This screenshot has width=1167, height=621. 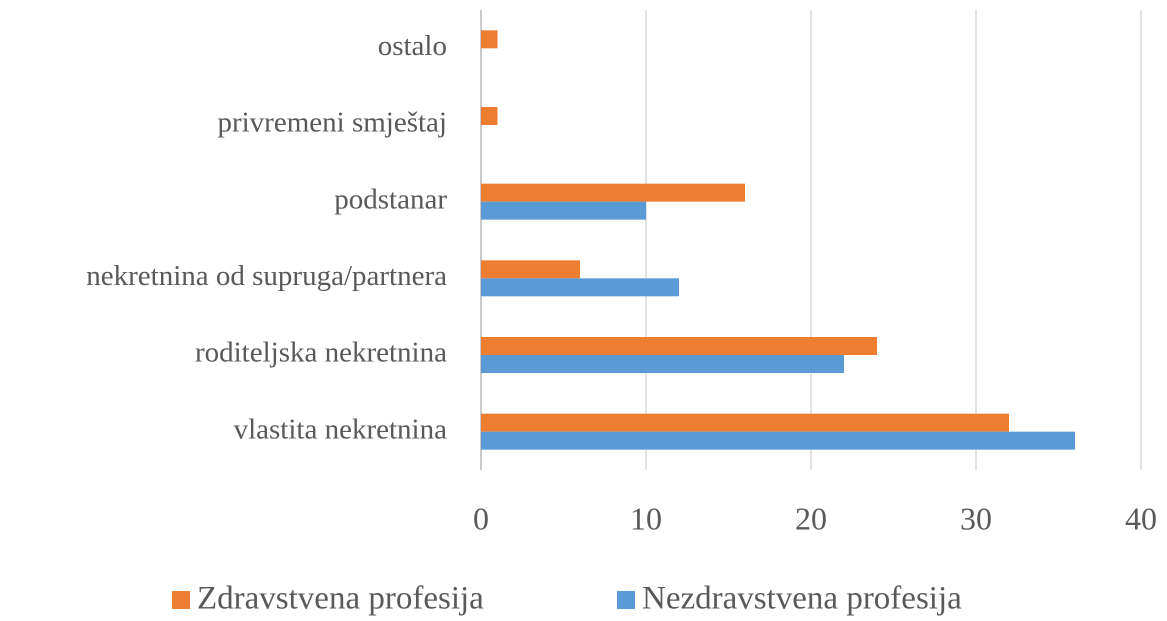 I want to click on y-tick-label: vlastita nekretnina, so click(x=341, y=429).